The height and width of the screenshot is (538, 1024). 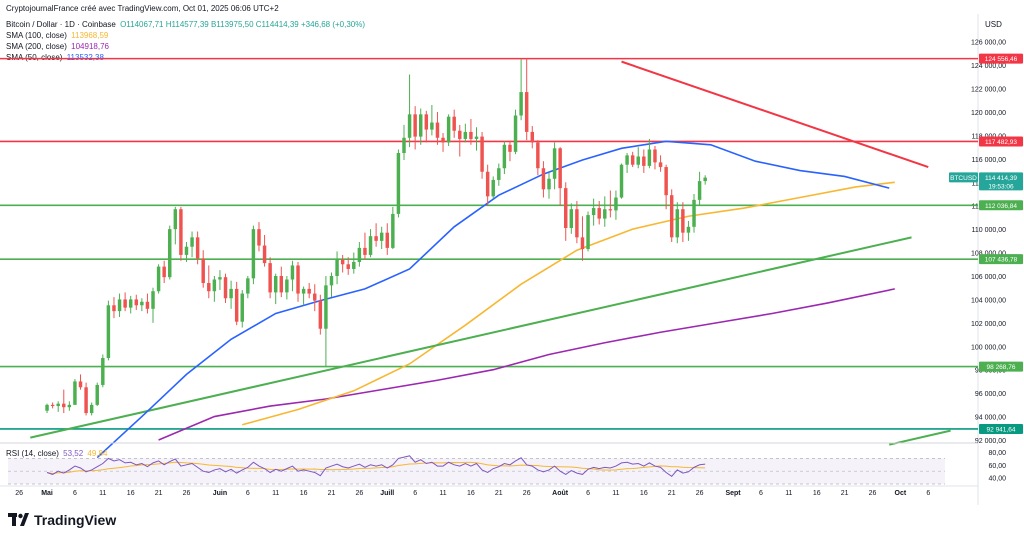 What do you see at coordinates (376, 466) in the screenshot?
I see `rsi-line` at bounding box center [376, 466].